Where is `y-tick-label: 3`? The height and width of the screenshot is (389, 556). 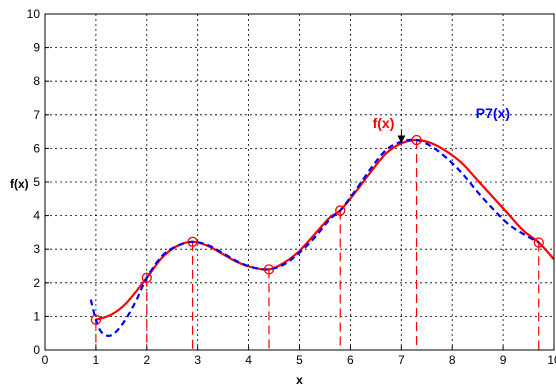
y-tick-label: 3 is located at coordinates (36, 249).